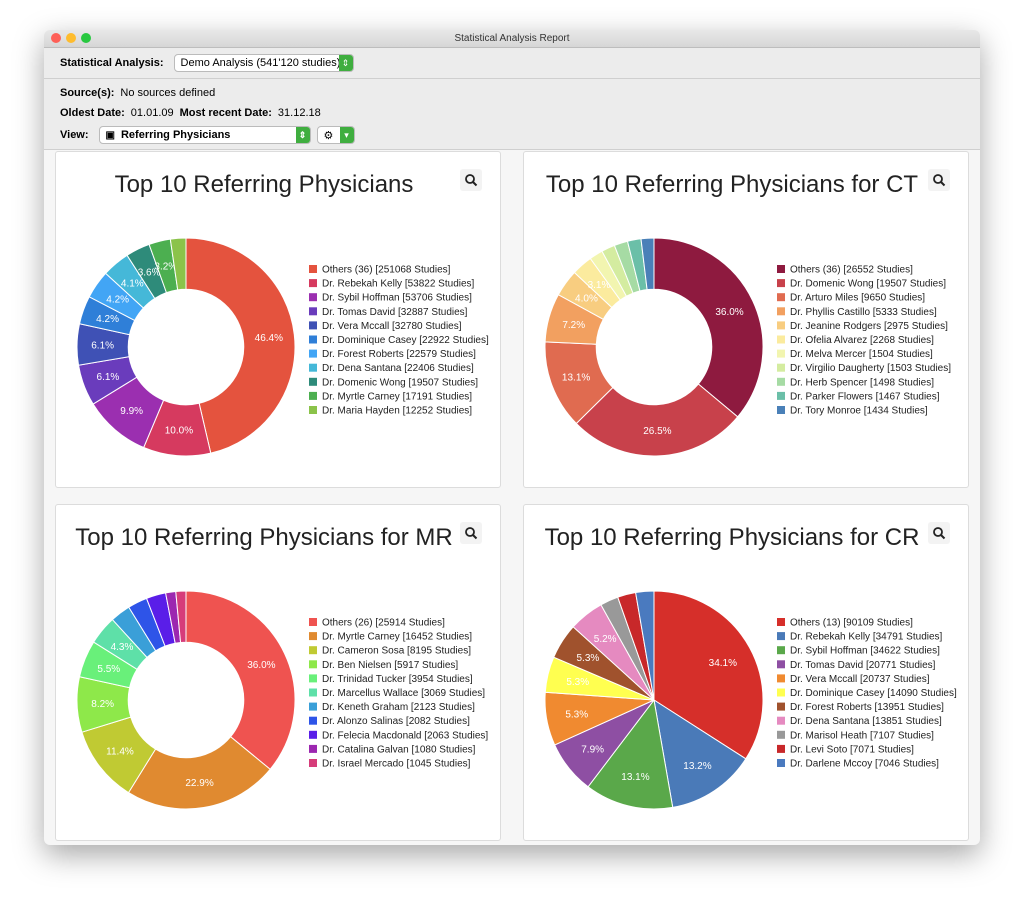  Describe the element at coordinates (873, 693) in the screenshot. I see `legend-label: Dr. Dominique Casey [14090 Studies]` at that location.